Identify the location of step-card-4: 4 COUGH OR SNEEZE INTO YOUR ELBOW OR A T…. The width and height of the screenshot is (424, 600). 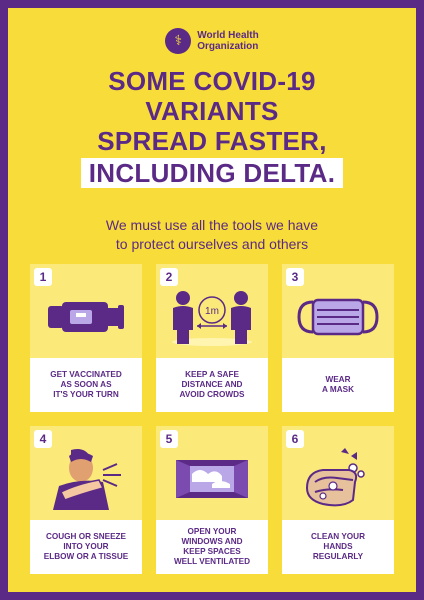
(86, 500).